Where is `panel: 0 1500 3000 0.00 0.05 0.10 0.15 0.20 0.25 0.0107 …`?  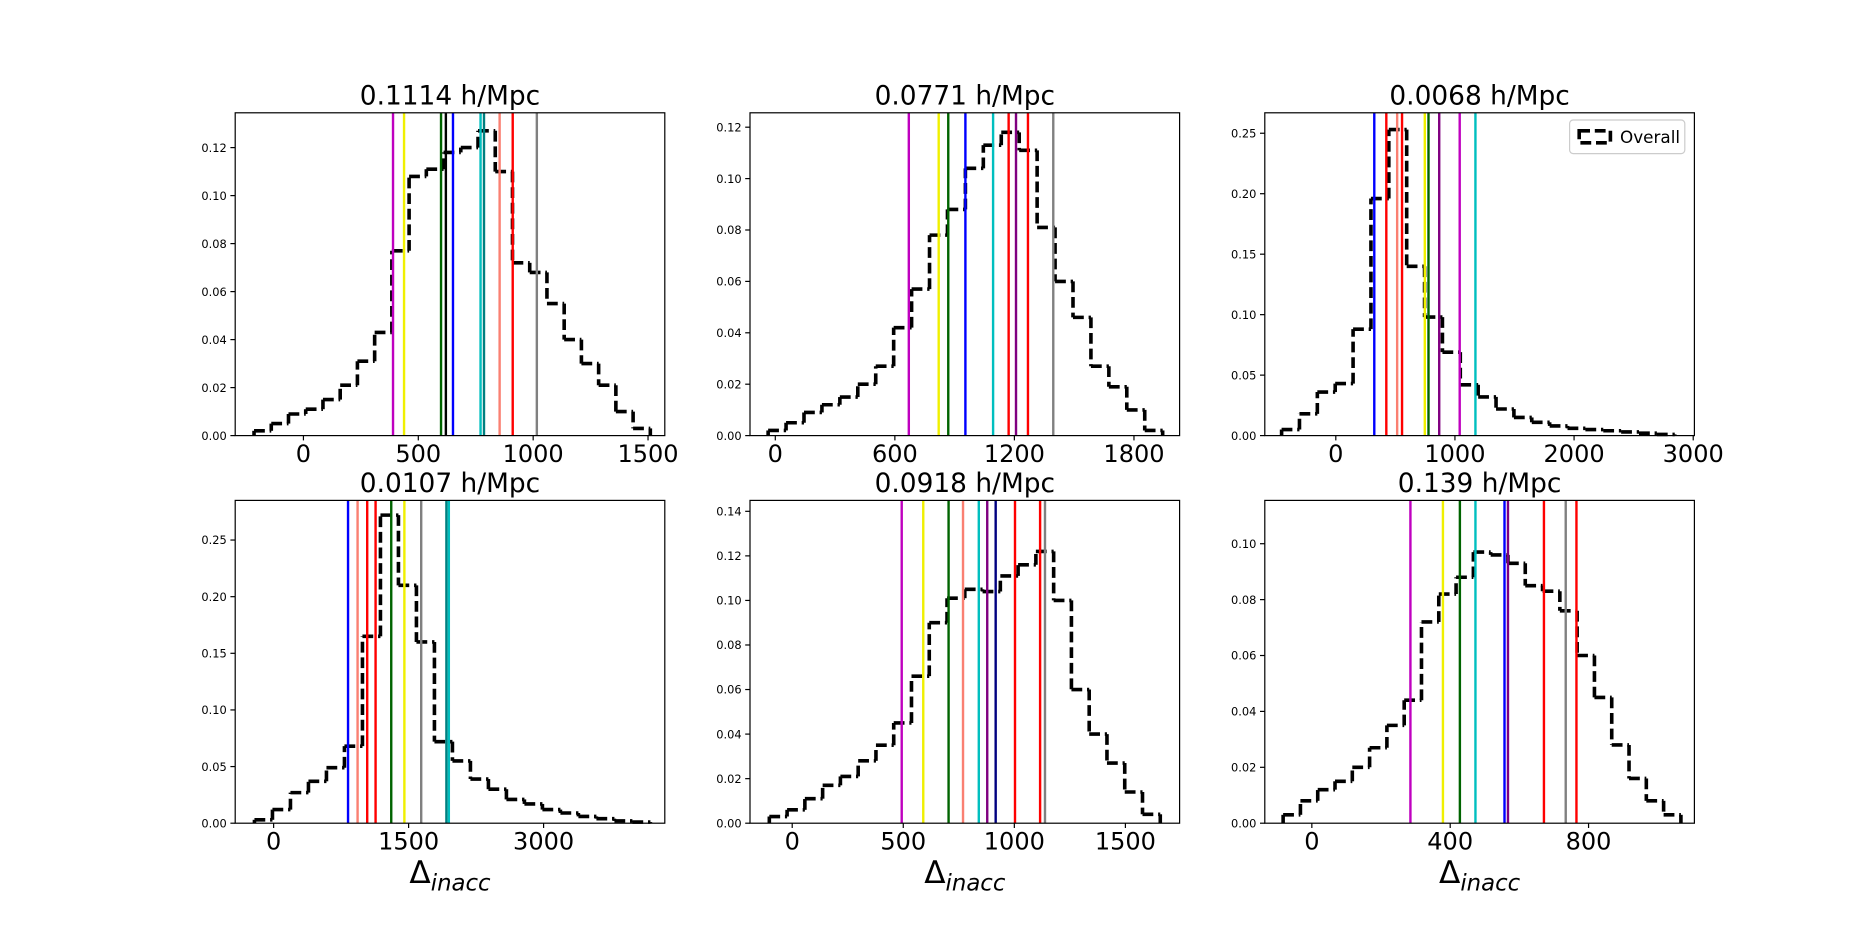
panel: 0 1500 3000 0.00 0.05 0.10 0.15 0.20 0.25 0.0107 … is located at coordinates (433, 682).